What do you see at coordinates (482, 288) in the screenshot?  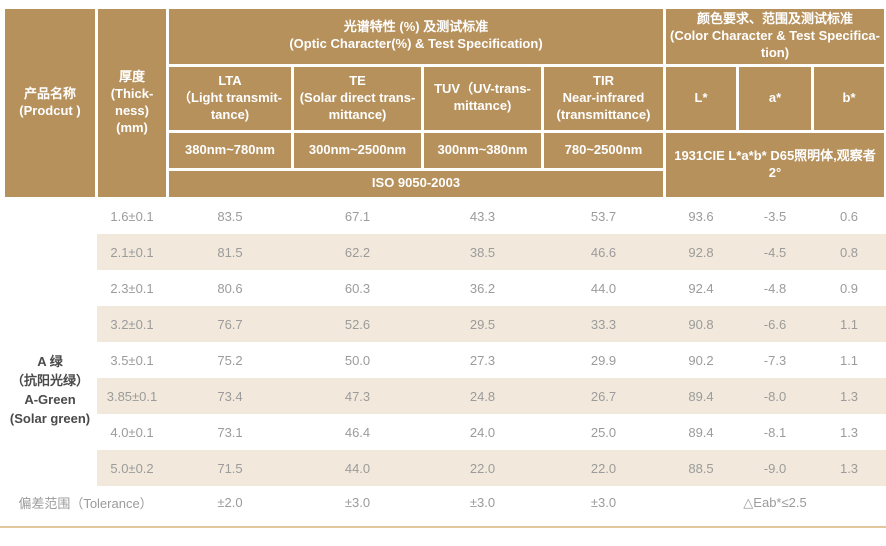 I see `tuv-cell: 36.2` at bounding box center [482, 288].